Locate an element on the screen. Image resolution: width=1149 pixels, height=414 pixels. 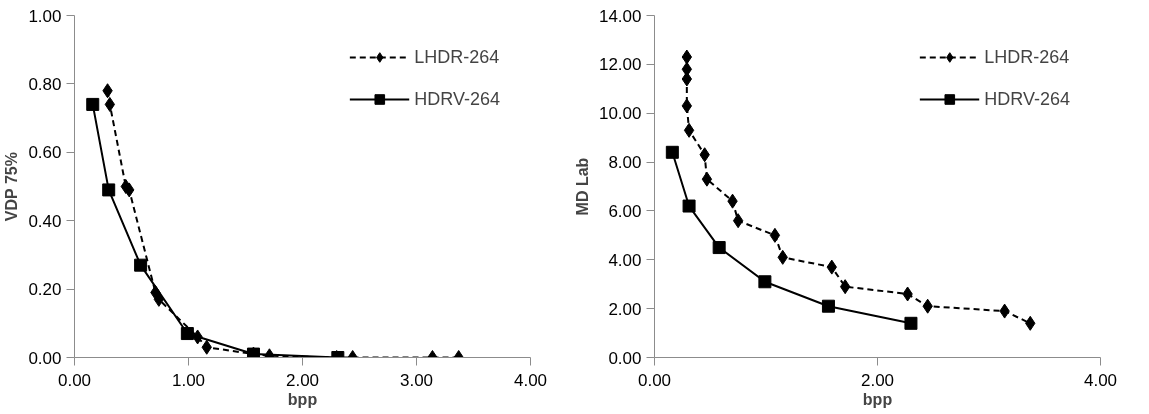
y-axis-title: MD Lab is located at coordinates (582, 186).